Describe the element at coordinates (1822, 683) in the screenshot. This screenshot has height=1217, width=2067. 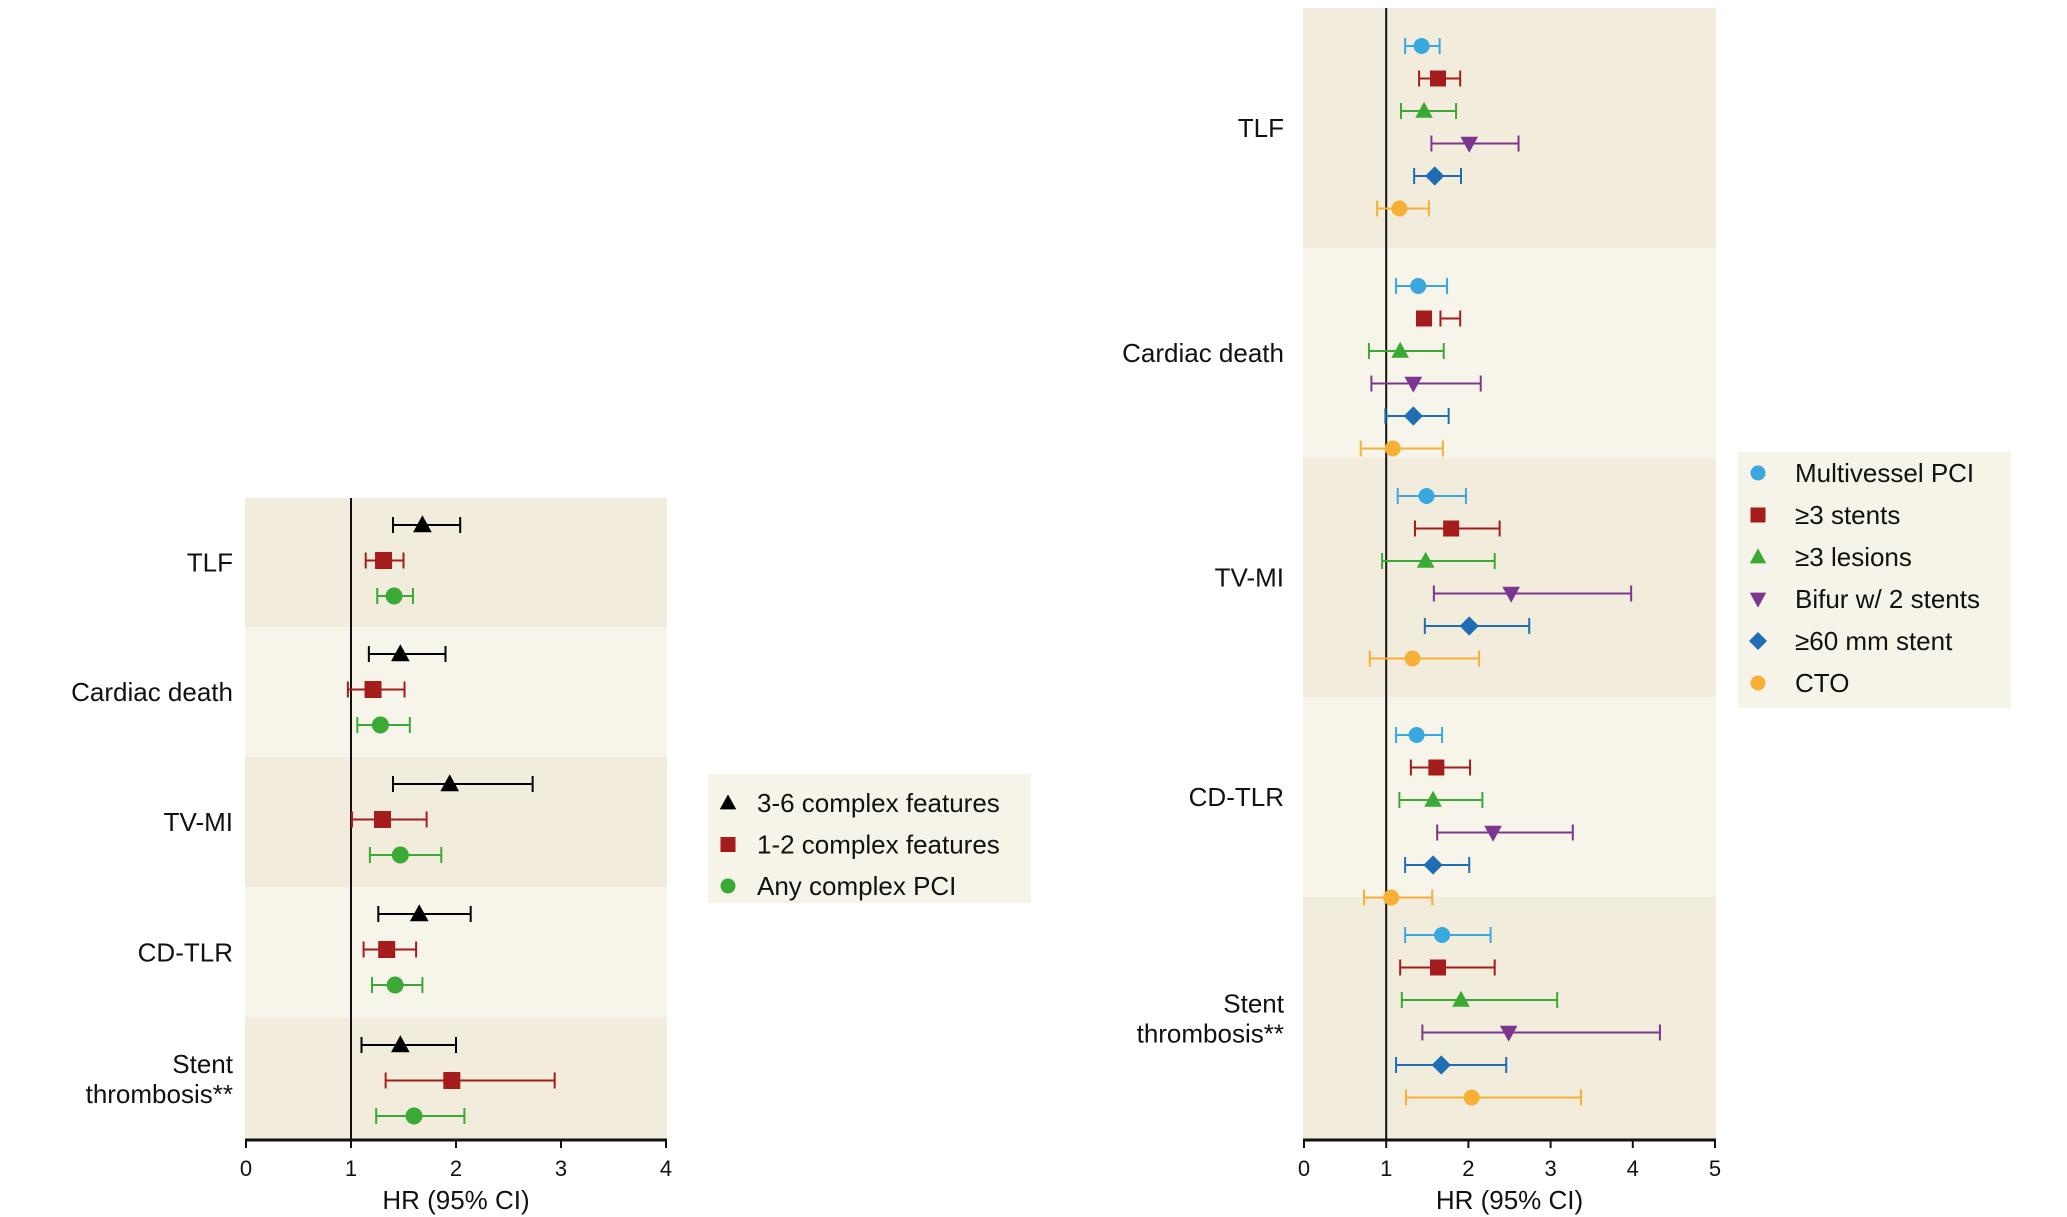
I see `legend-label: CTO` at that location.